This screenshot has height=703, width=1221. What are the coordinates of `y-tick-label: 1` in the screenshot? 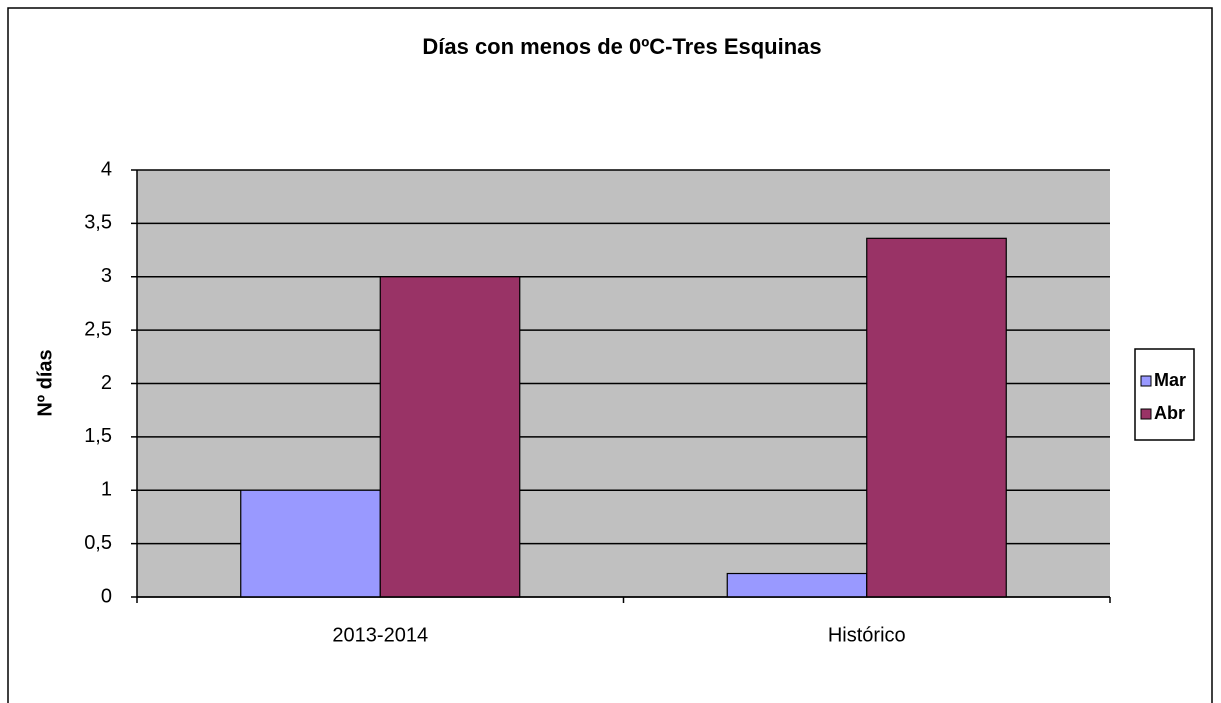 It's located at (106, 490).